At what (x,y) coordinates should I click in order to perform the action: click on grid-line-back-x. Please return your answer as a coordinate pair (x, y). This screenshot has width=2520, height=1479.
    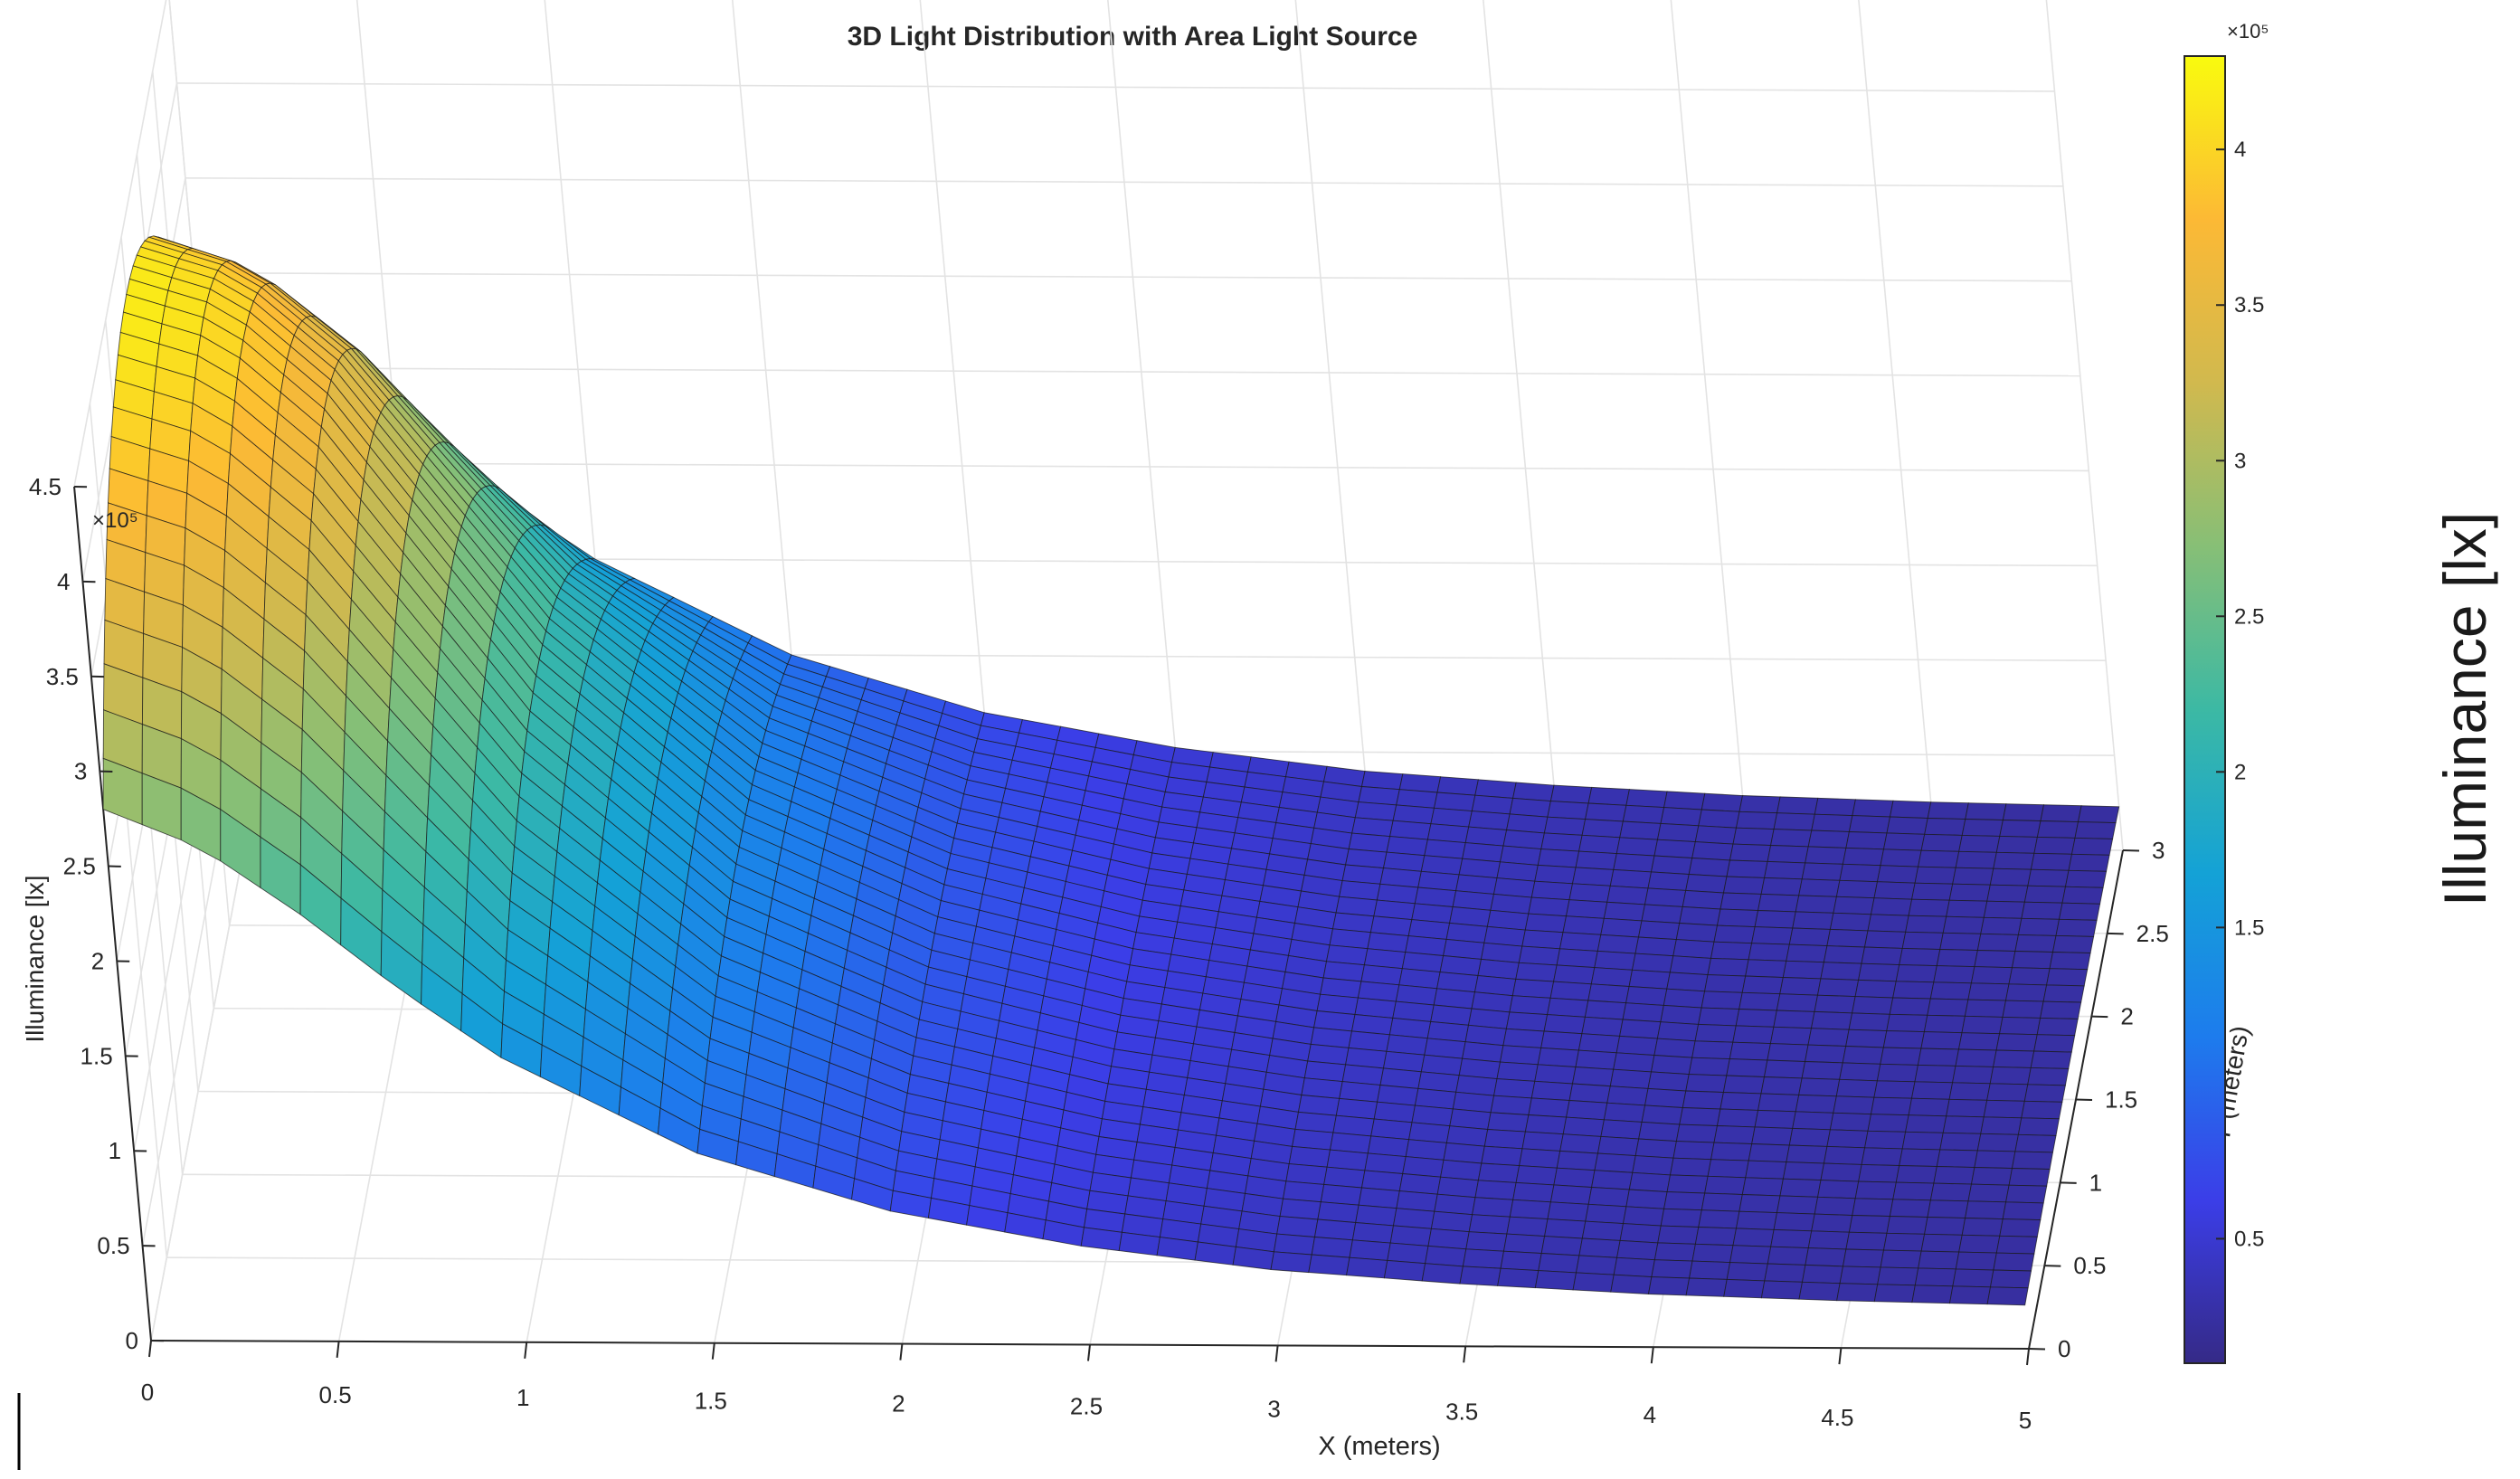
    Looking at the image, I should click on (1898, 425).